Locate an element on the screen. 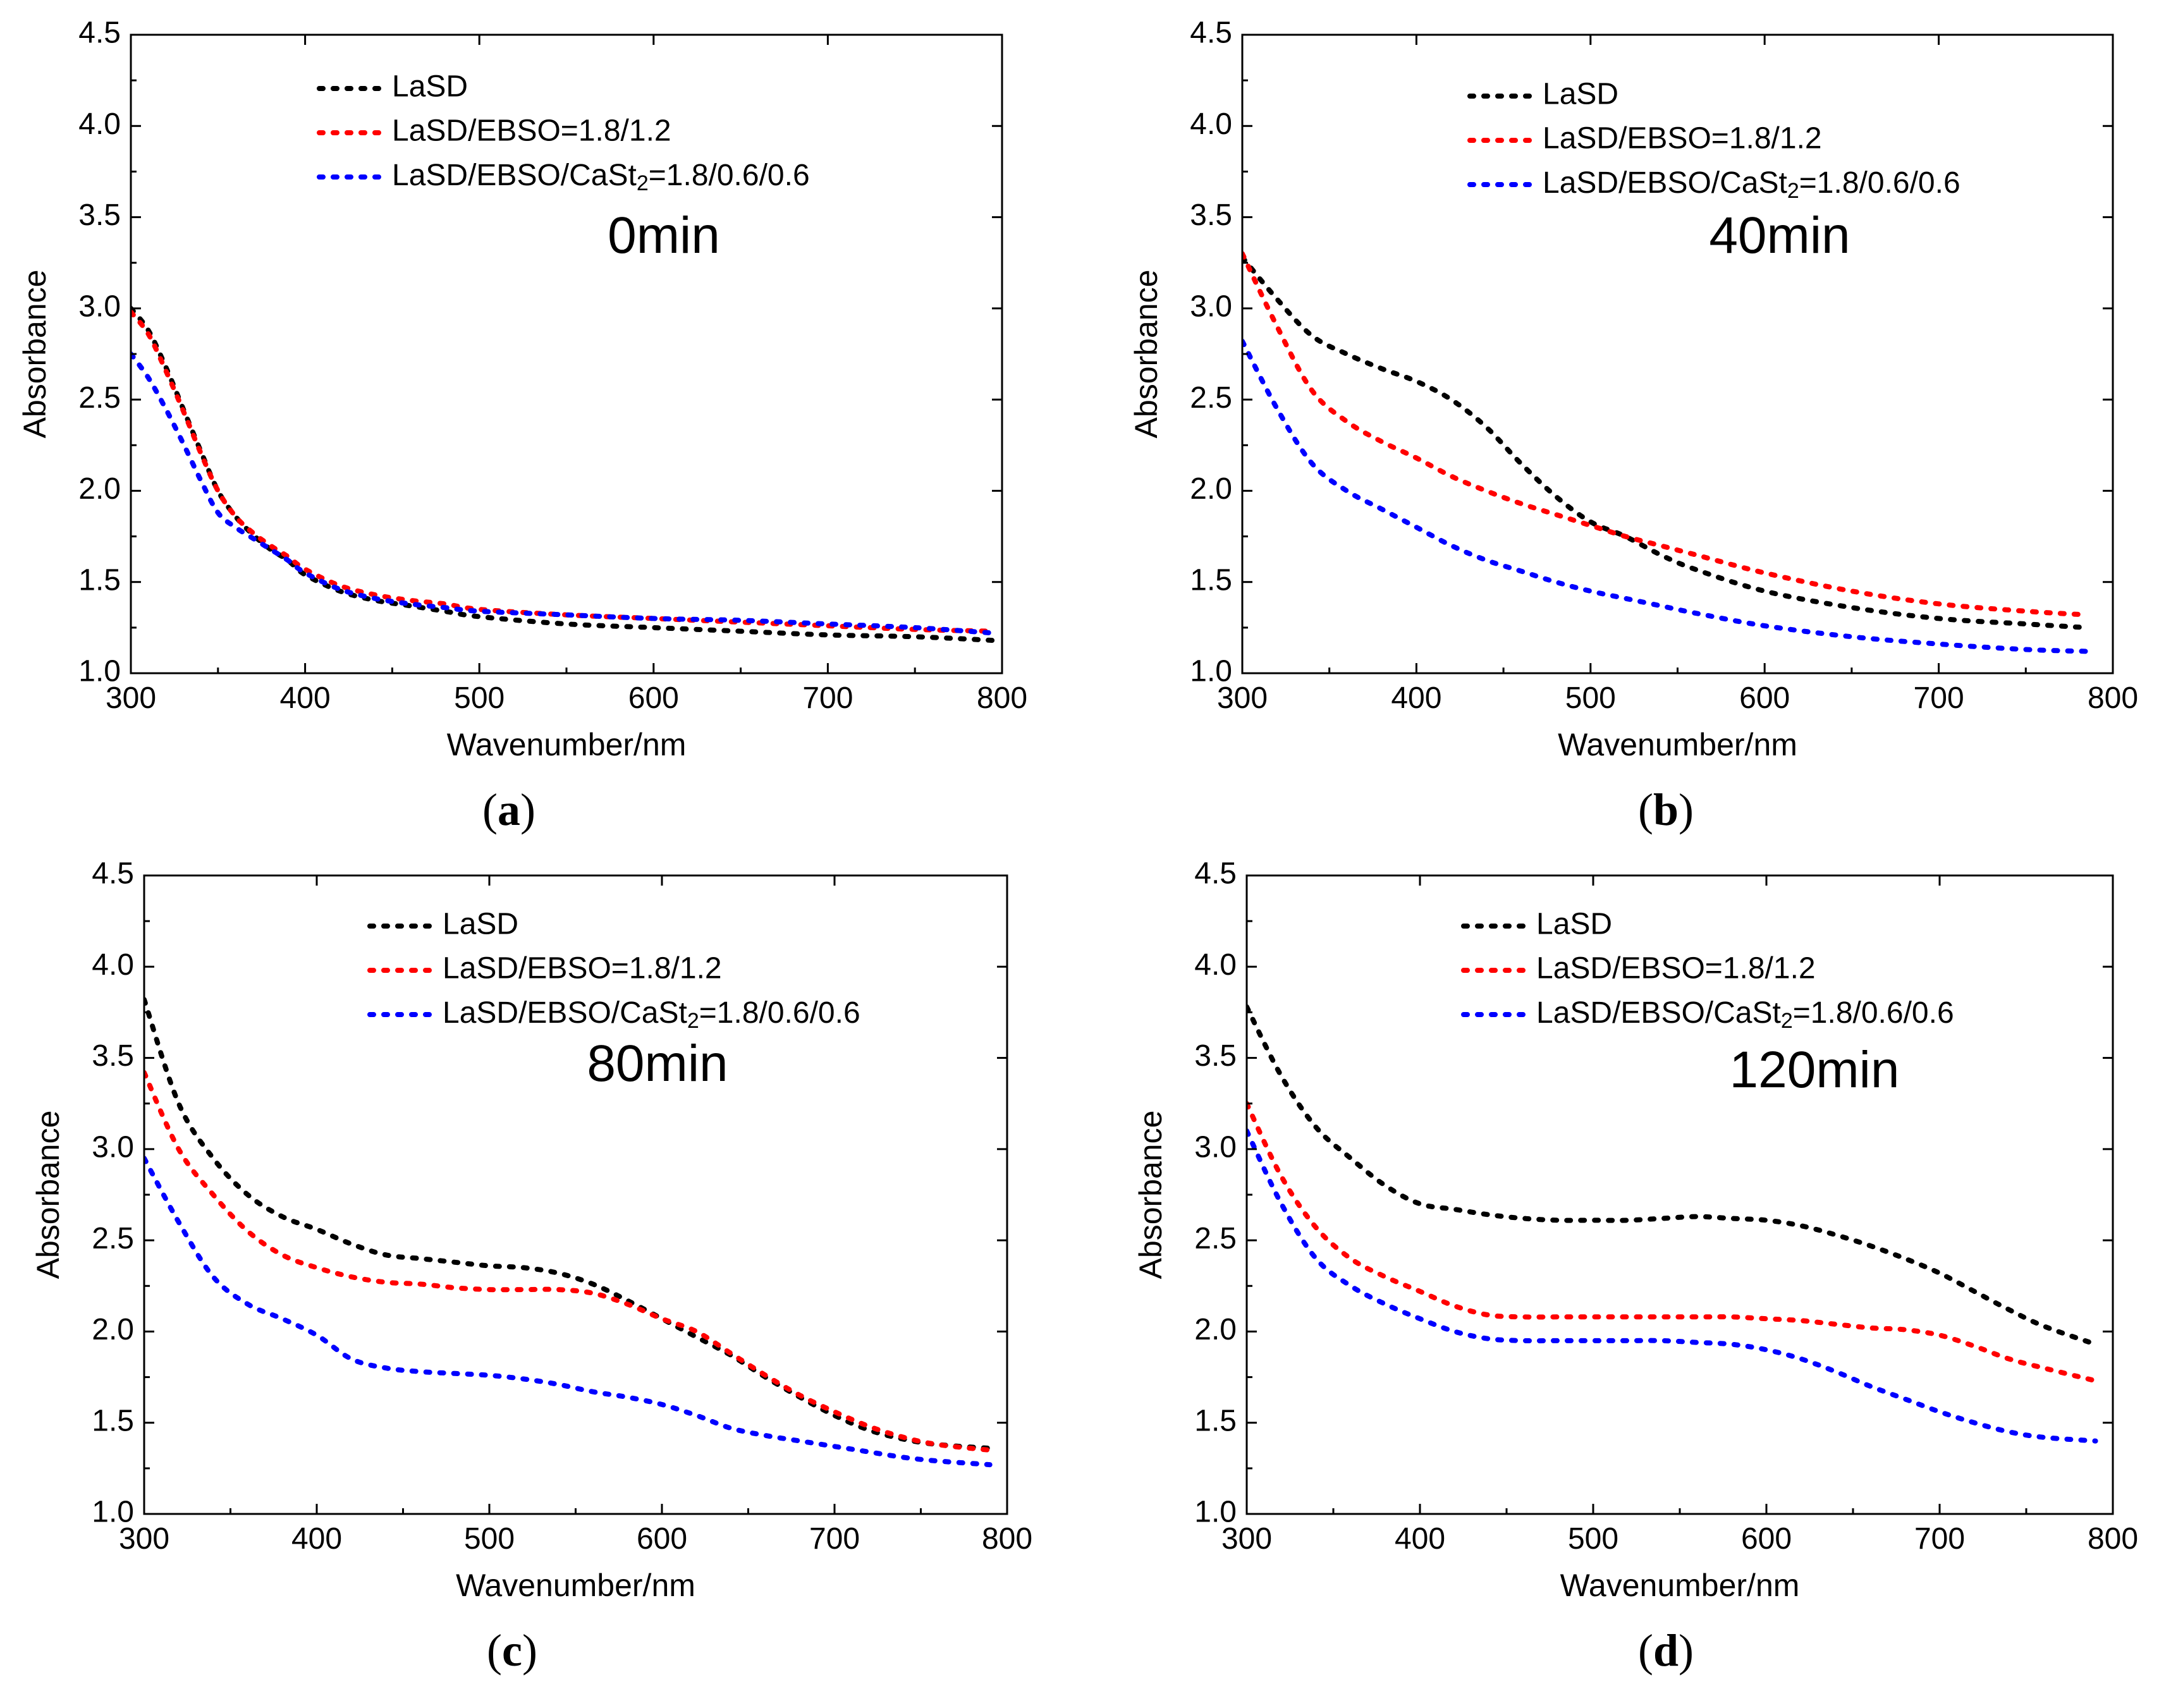 The height and width of the screenshot is (1708, 2159). time-annotation: 0min is located at coordinates (664, 235).